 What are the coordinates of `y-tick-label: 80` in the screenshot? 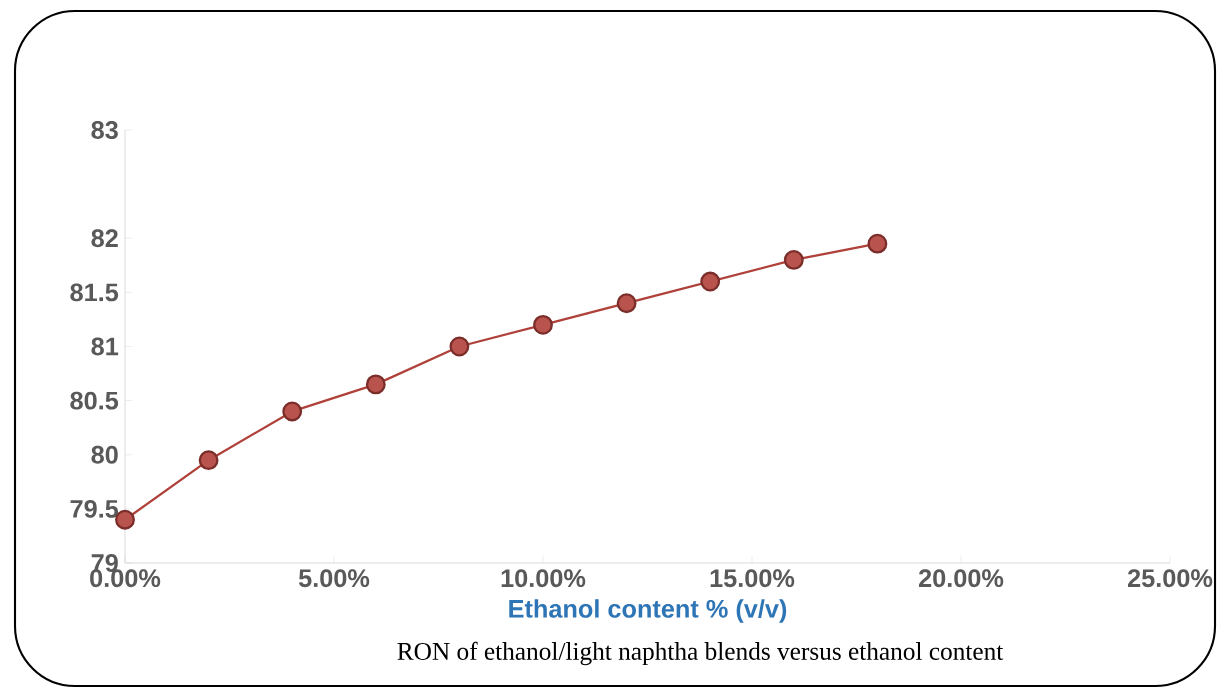 It's located at (104, 454).